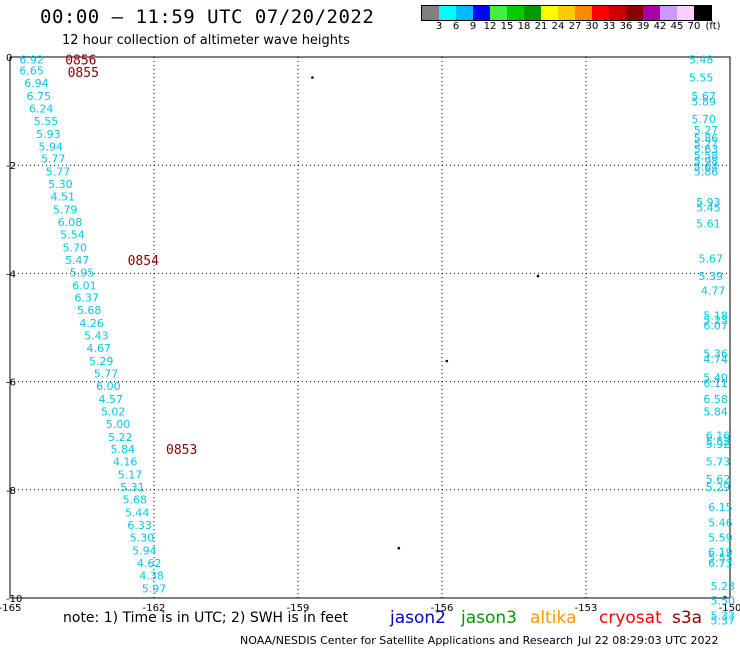 The width and height of the screenshot is (740, 650). What do you see at coordinates (706, 144) in the screenshot?
I see `swh-label: 5.27` at bounding box center [706, 144].